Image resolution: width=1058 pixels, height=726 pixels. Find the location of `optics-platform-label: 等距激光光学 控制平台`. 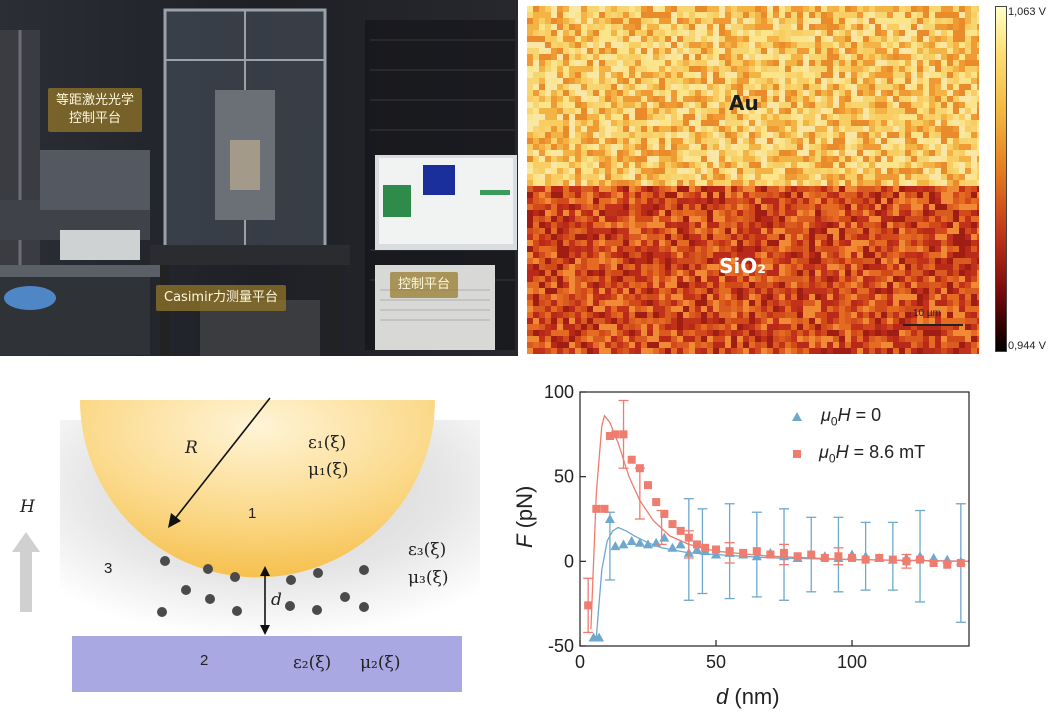

optics-platform-label: 等距激光光学 控制平台 is located at coordinates (95, 110).